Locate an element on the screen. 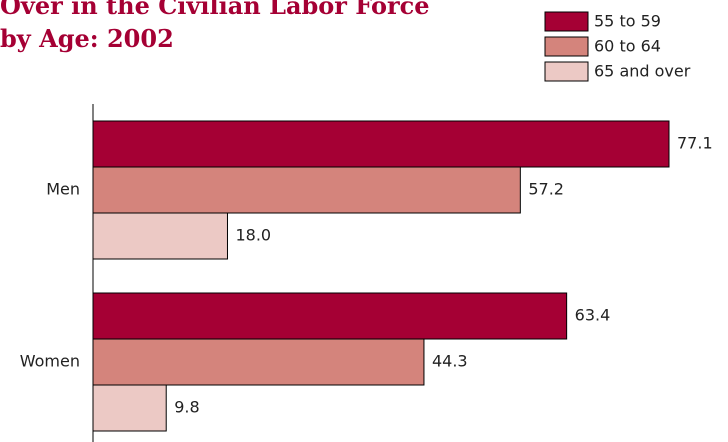 Image resolution: width=728 pixels, height=442 pixels. y-tick-label: Women is located at coordinates (50, 361).